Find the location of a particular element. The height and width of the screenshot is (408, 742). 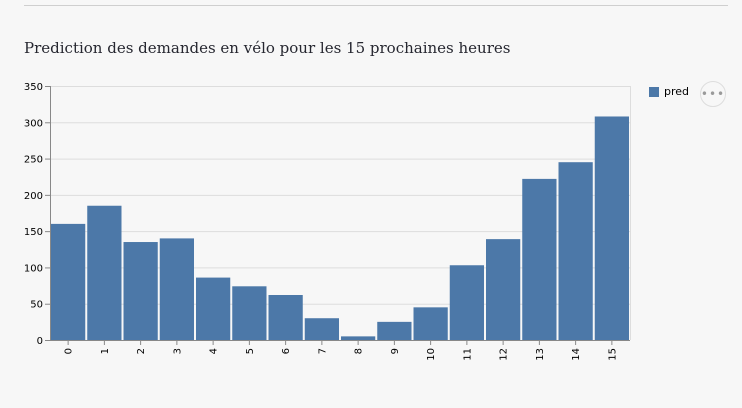

ellipsis-icon: ••• is located at coordinates (713, 94).